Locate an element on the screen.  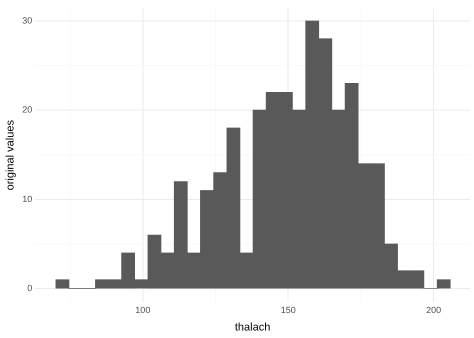
x-axis-title: thalach is located at coordinates (252, 327).